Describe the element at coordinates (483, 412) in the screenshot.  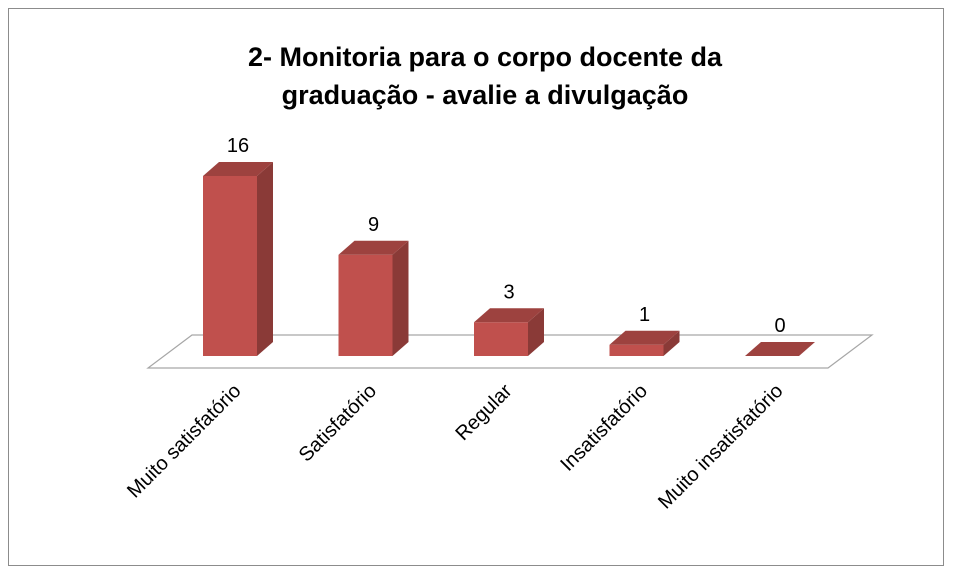
I see `x-tick-label: Regular` at that location.